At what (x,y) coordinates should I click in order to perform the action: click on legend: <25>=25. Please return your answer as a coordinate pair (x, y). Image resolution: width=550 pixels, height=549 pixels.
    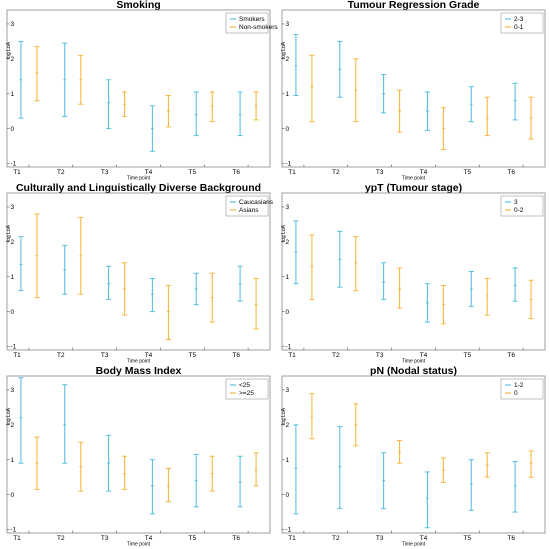
    Looking at the image, I should click on (247, 389).